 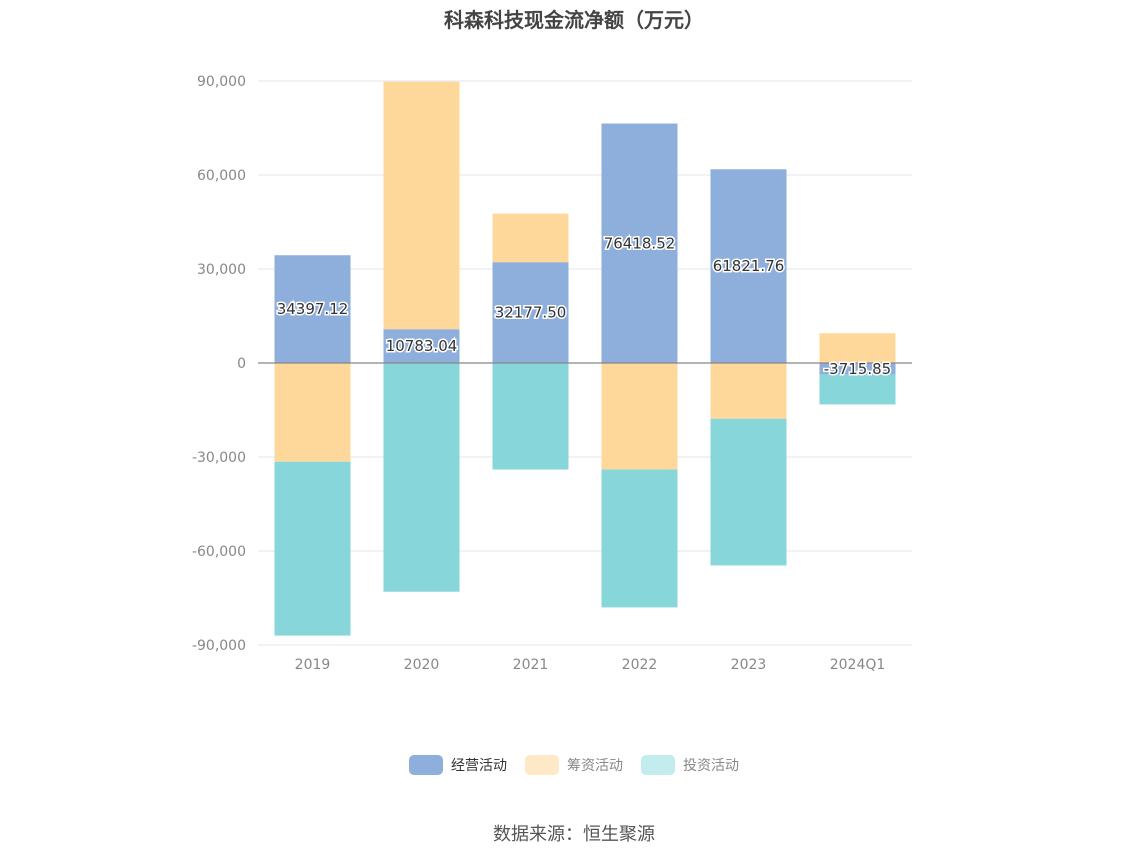 I want to click on data-label: 32177.50, so click(x=531, y=313).